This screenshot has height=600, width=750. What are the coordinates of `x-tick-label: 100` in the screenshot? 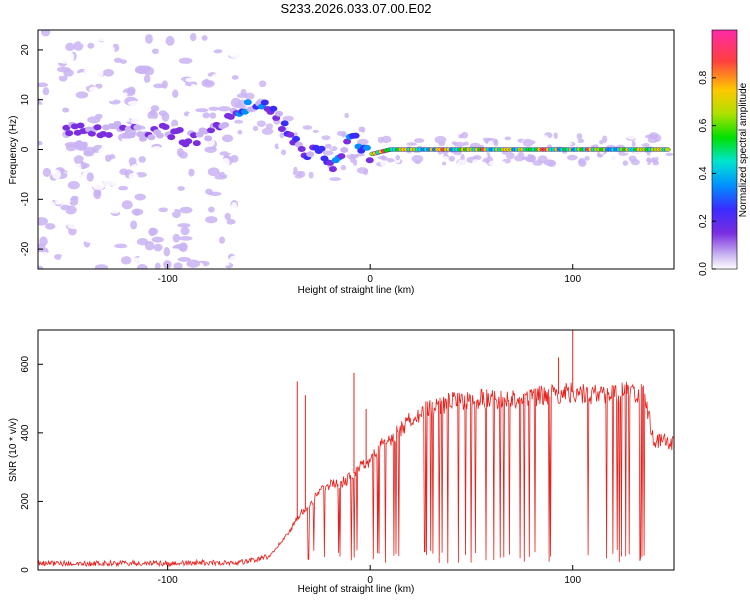 It's located at (572, 279).